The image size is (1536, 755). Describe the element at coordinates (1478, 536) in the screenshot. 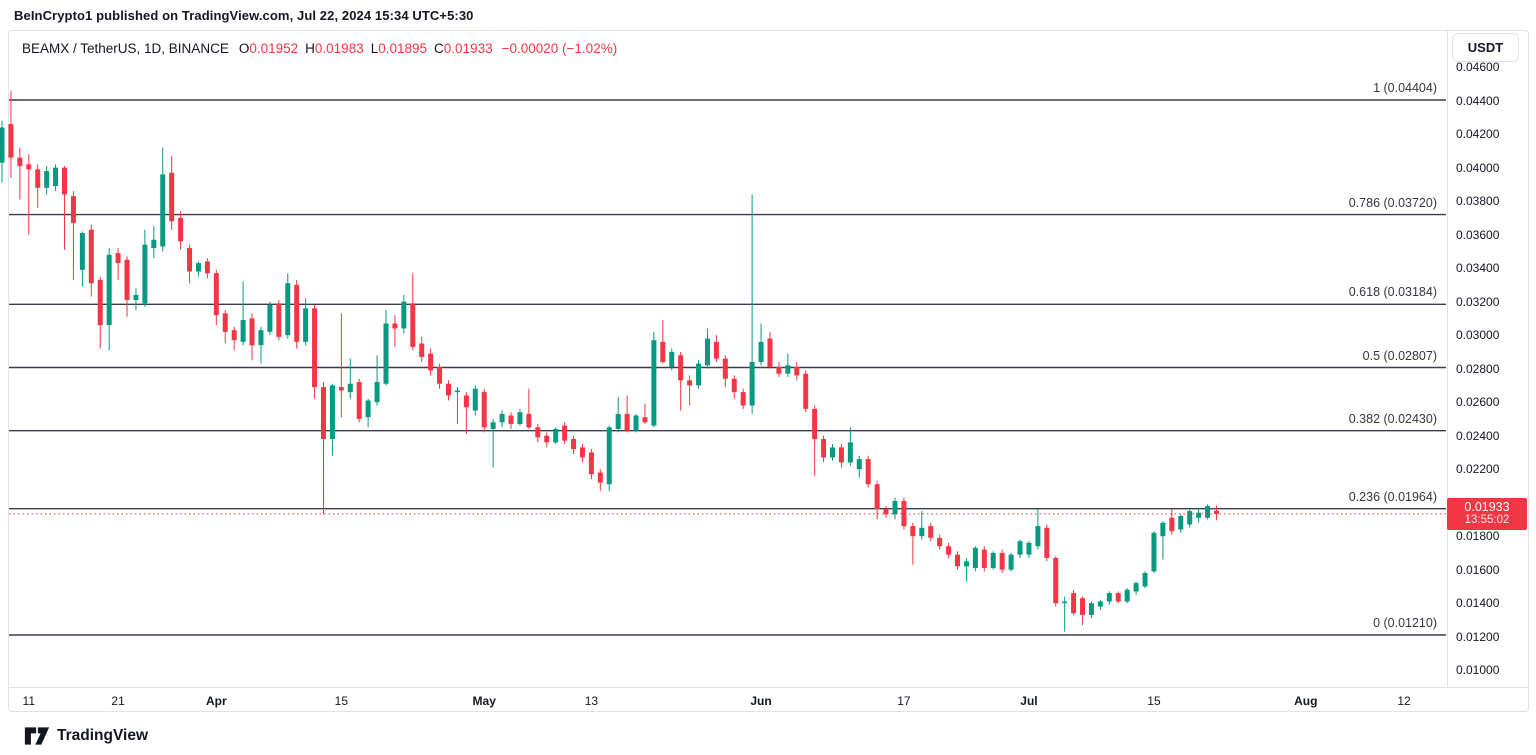

I see `price-tick-label: 0.01800` at that location.